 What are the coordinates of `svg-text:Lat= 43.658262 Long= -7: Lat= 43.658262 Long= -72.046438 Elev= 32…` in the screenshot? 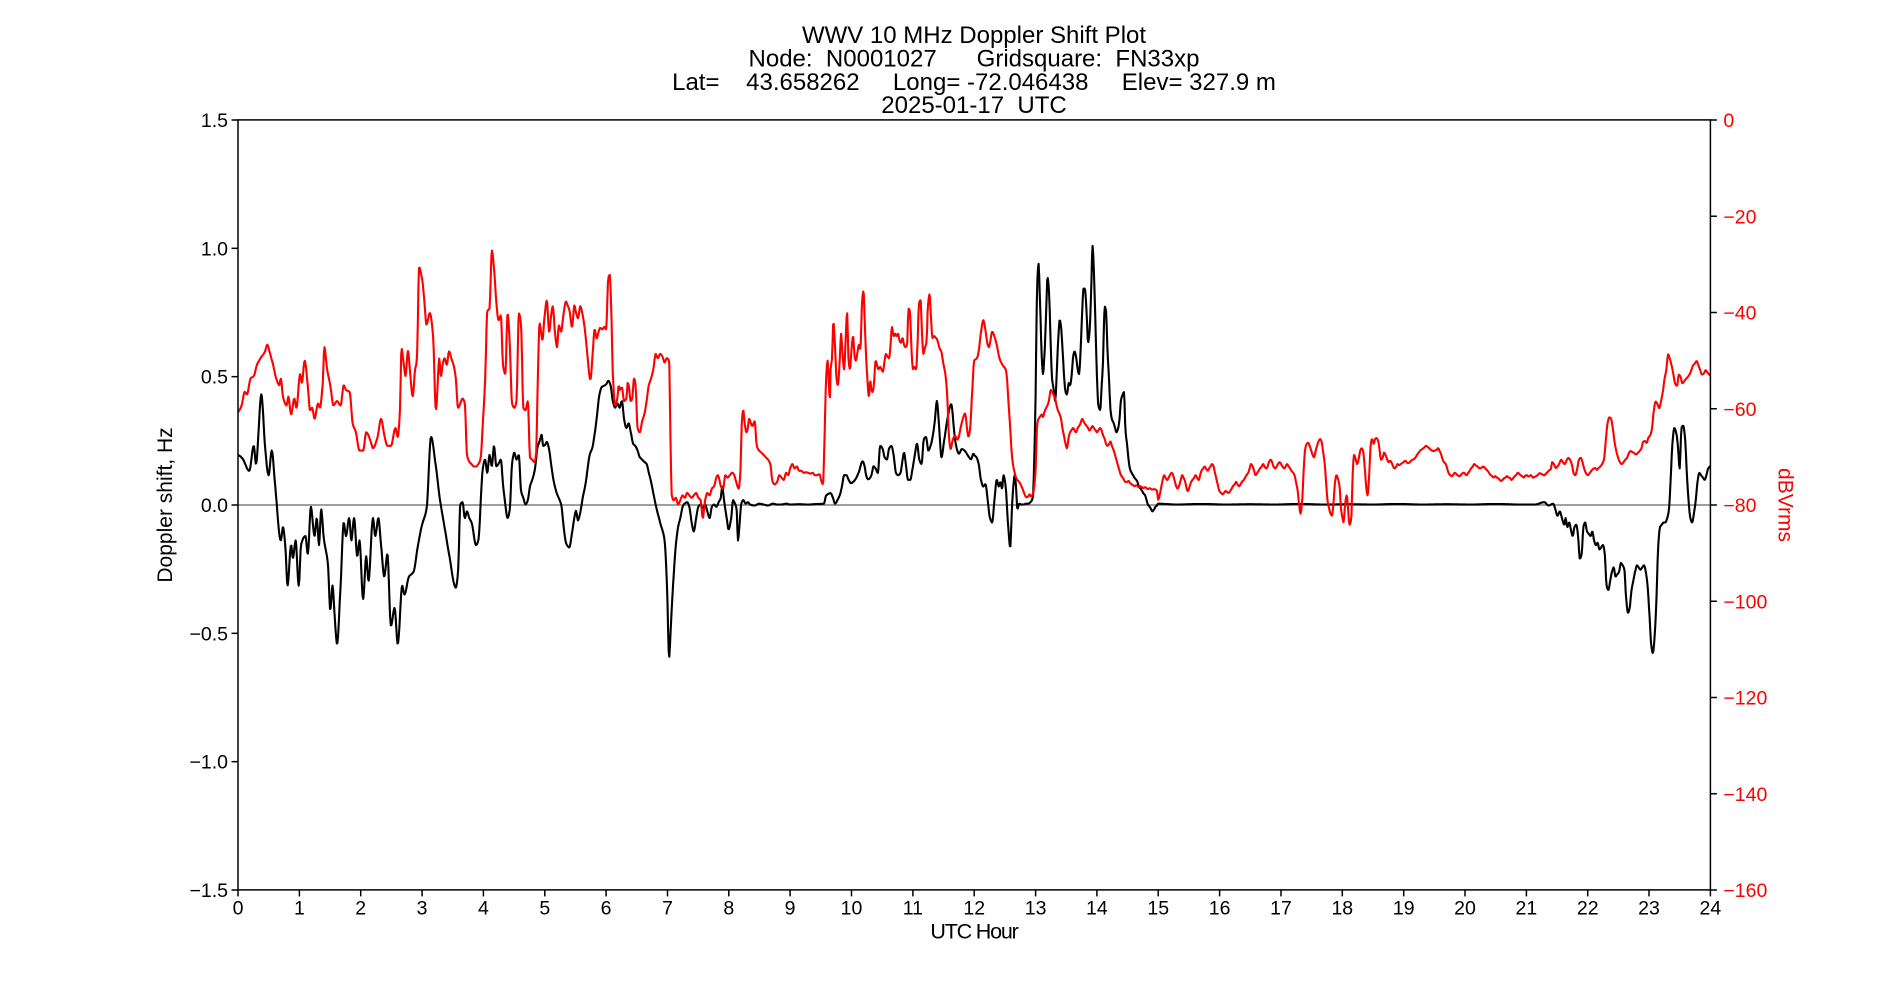 It's located at (974, 82).